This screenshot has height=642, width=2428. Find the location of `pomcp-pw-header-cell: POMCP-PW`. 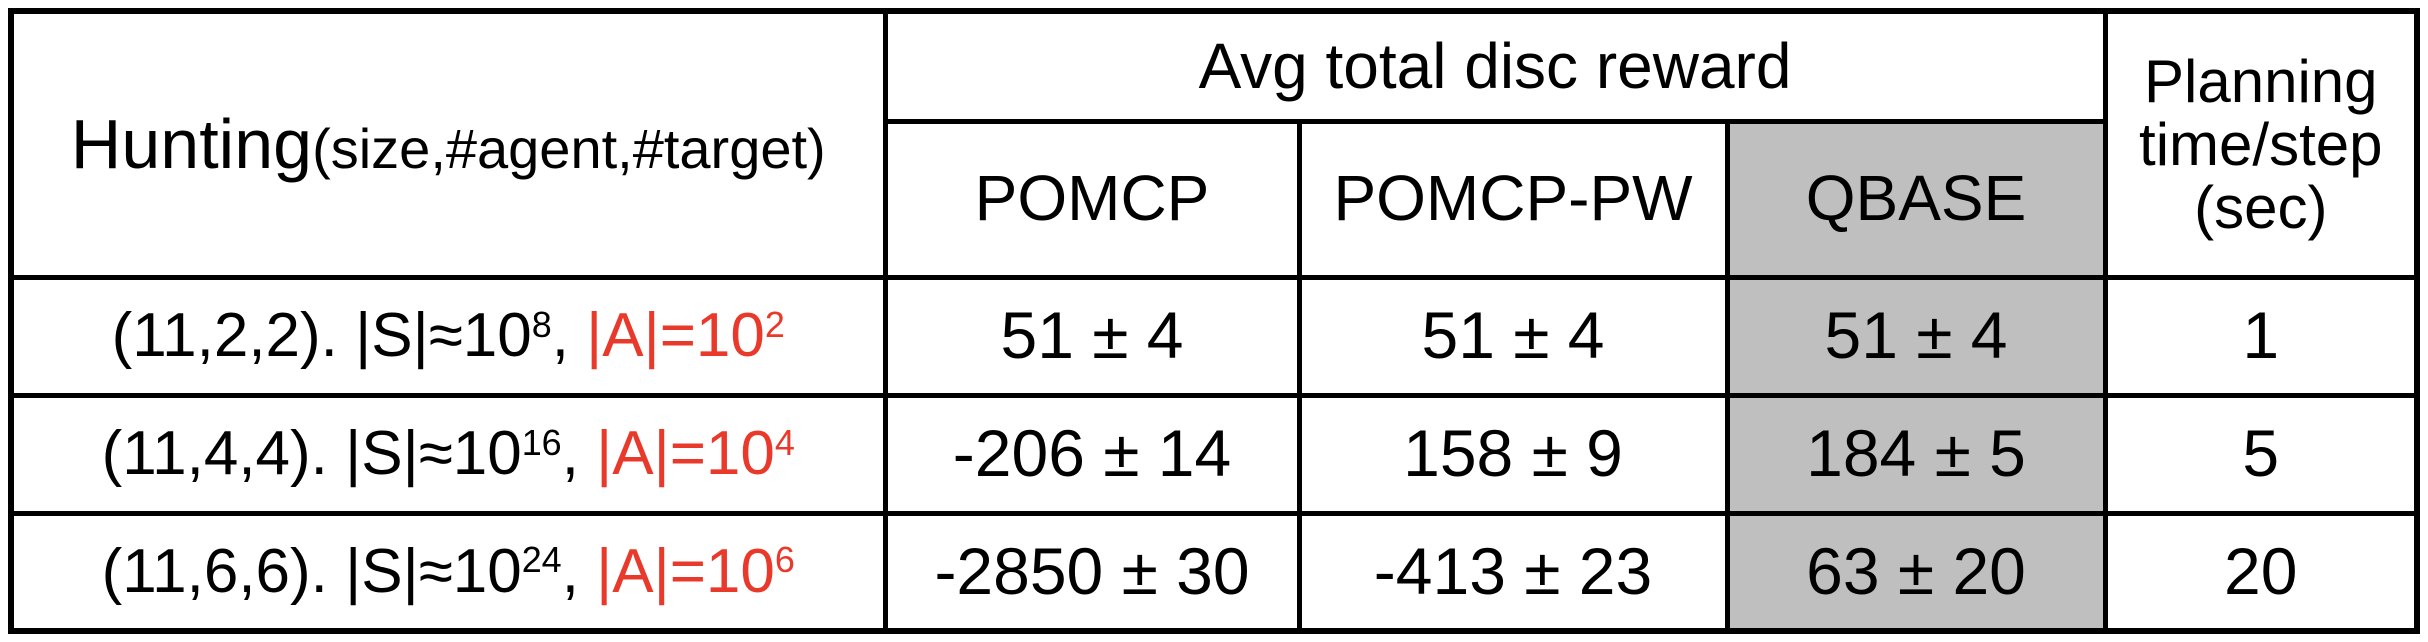

pomcp-pw-header-cell: POMCP-PW is located at coordinates (1513, 199).